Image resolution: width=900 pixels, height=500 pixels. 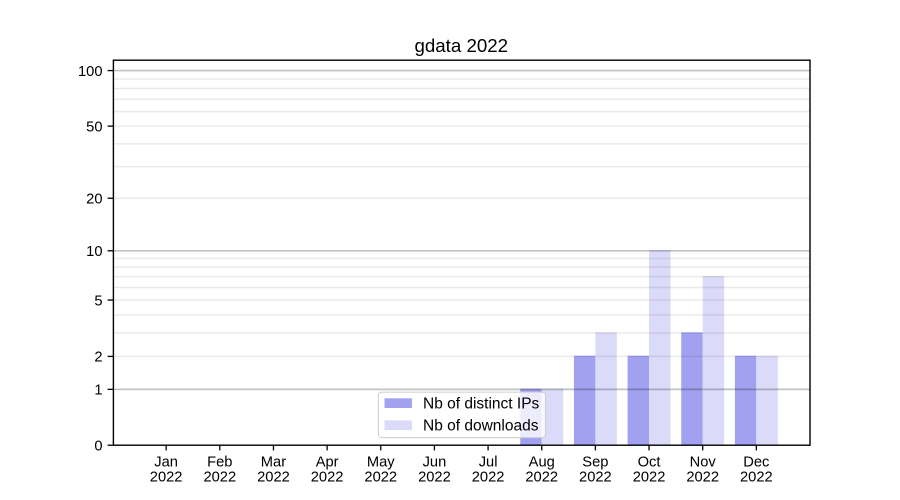 I want to click on svg-text: 0, so click(x=98, y=446).